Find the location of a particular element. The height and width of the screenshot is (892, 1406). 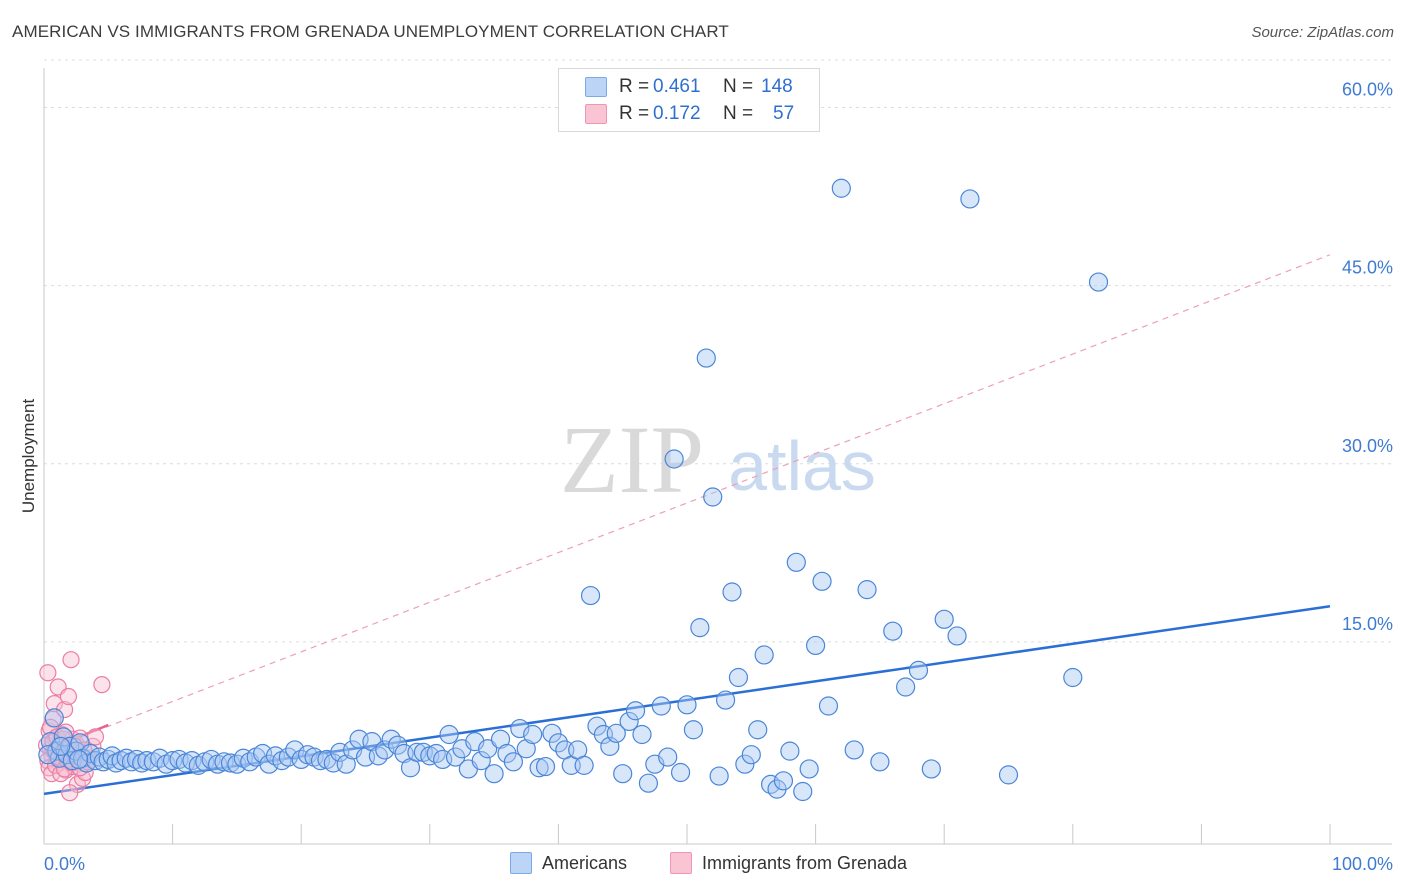

legend-row-grenada: R = 0.172 N = 57 is located at coordinates (689, 114).